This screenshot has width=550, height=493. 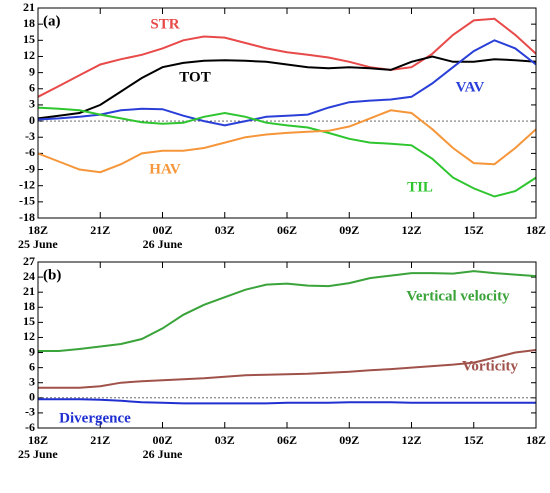 What do you see at coordinates (470, 87) in the screenshot?
I see `series-label: VAV` at bounding box center [470, 87].